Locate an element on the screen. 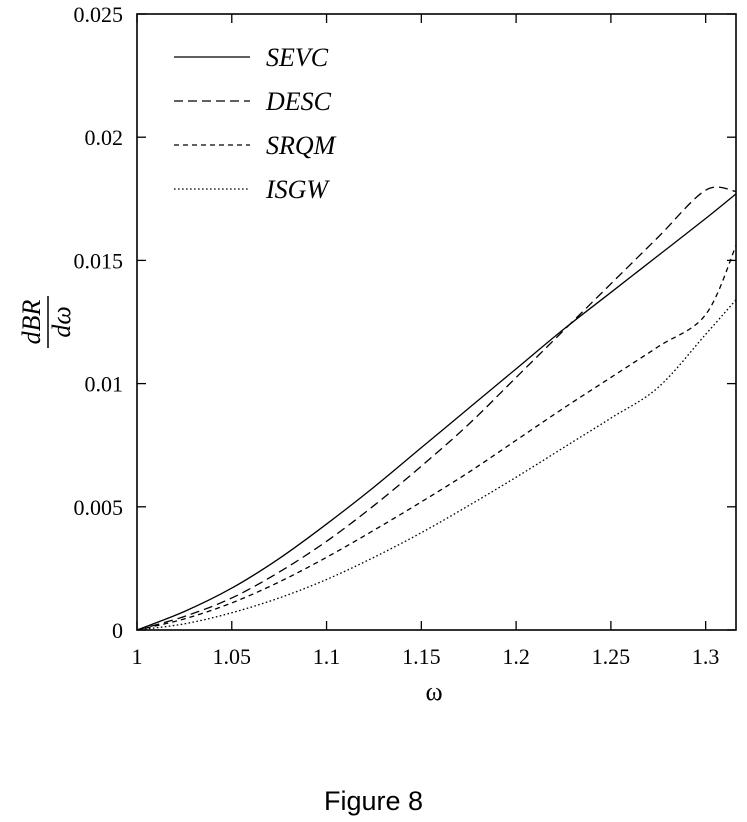 The image size is (747, 822). legend-label-isgw: ISGW is located at coordinates (297, 189).